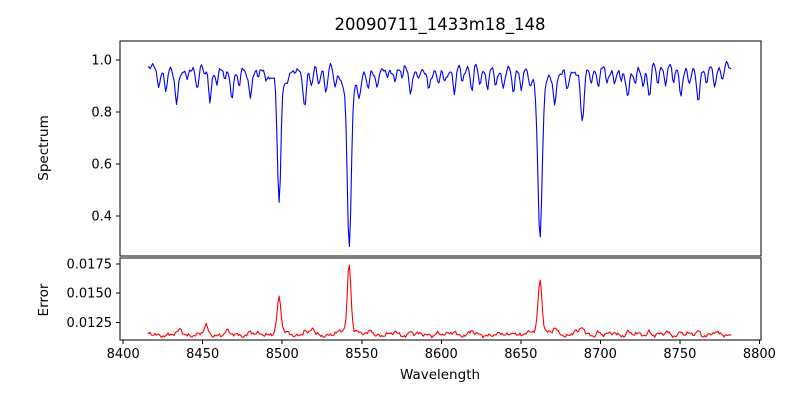 This screenshot has height=400, width=800. Describe the element at coordinates (520, 354) in the screenshot. I see `x-tick-label: 8650` at that location.